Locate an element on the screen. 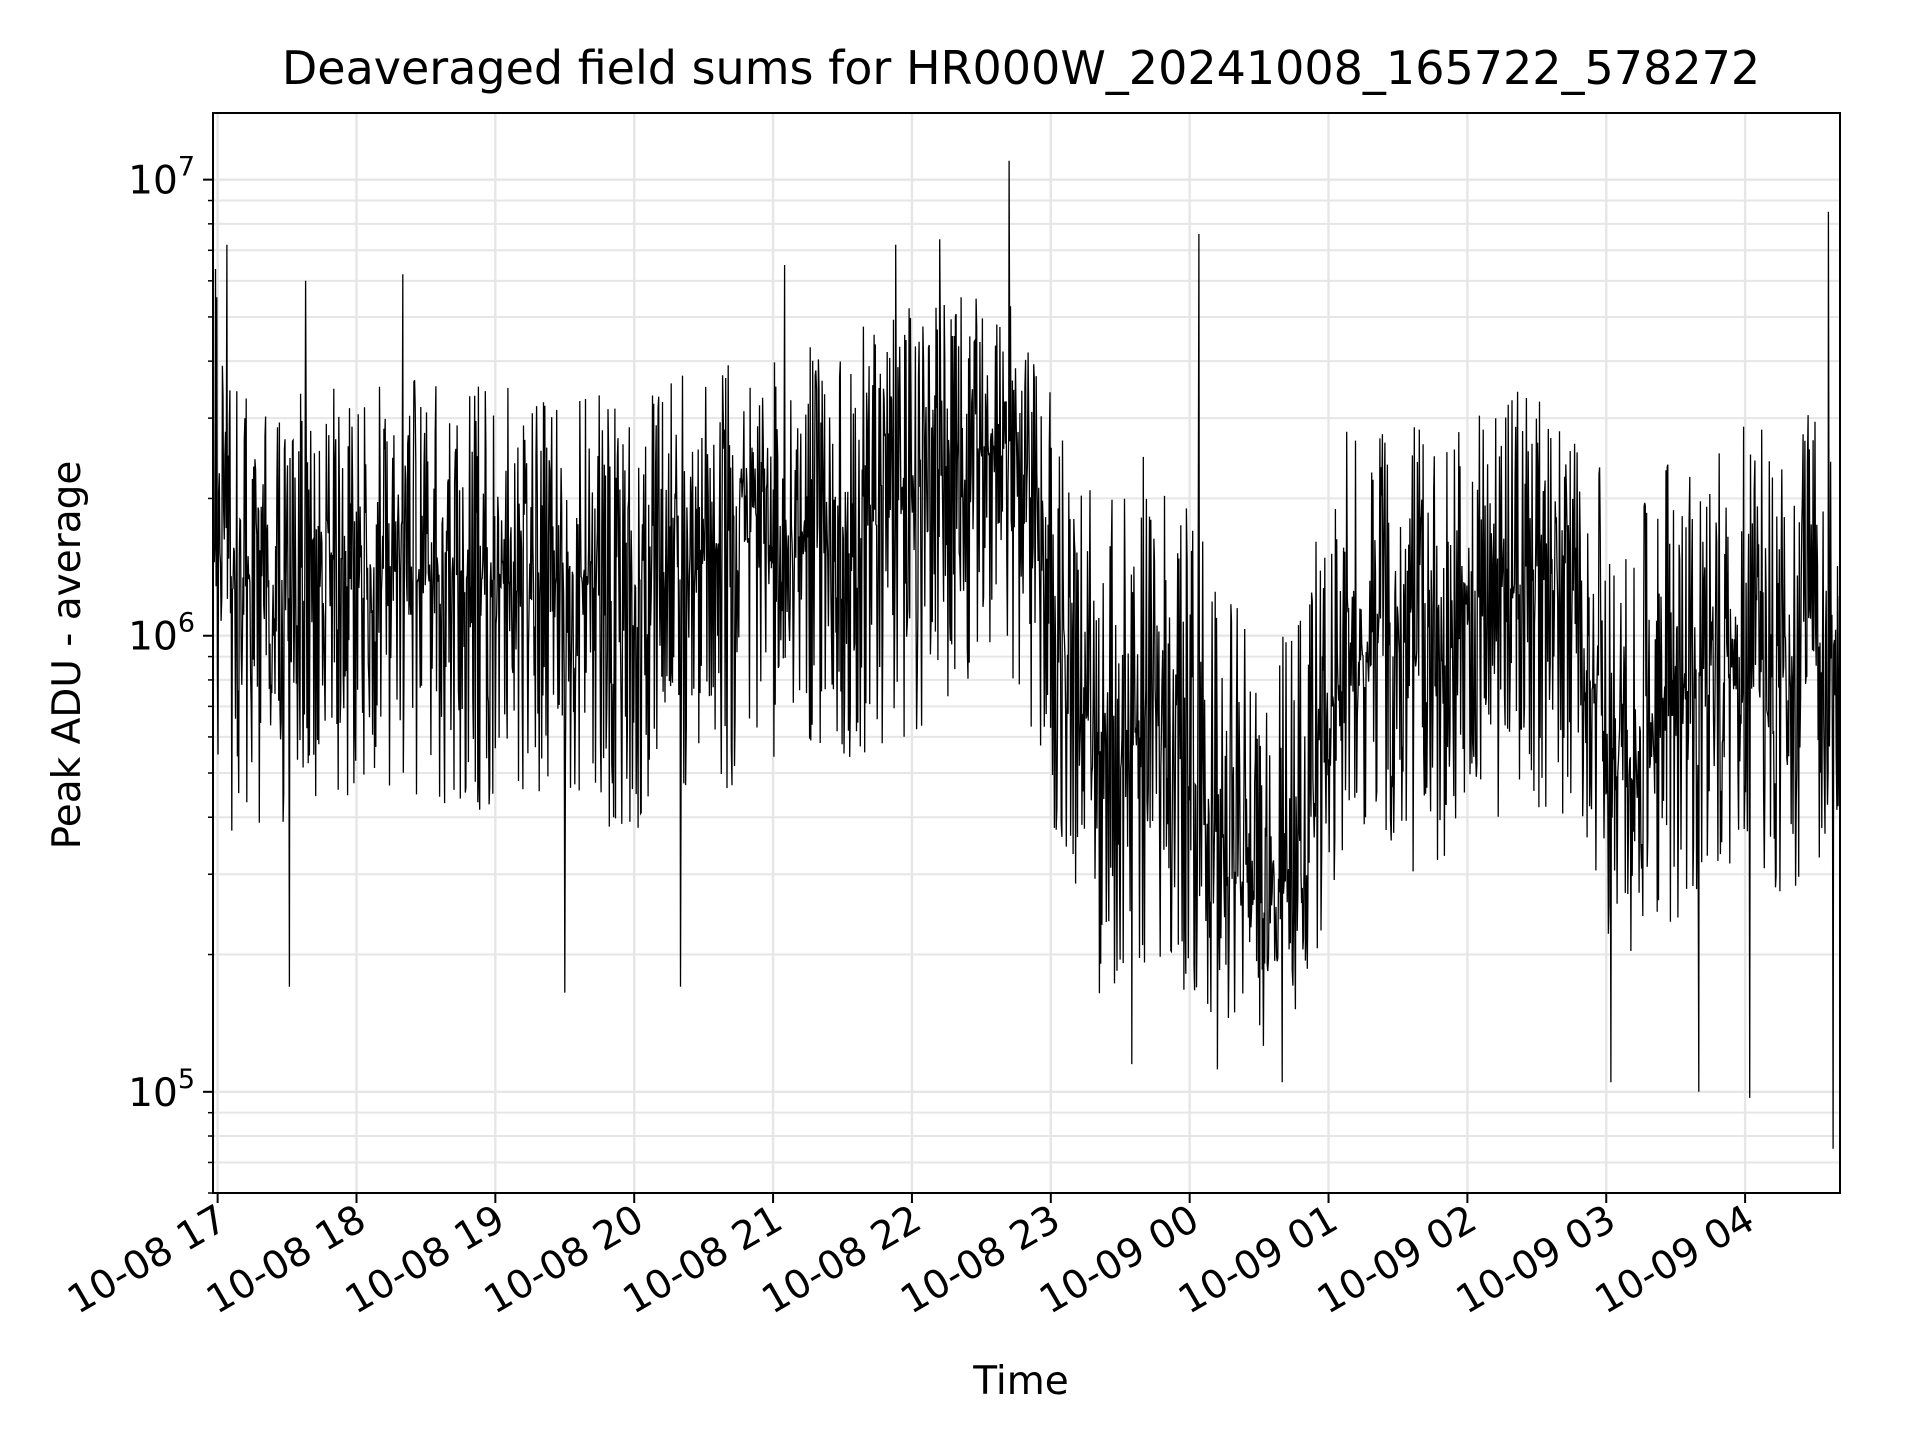 The height and width of the screenshot is (1440, 1920). y-tick-label-exponent: 6 is located at coordinates (186, 623).